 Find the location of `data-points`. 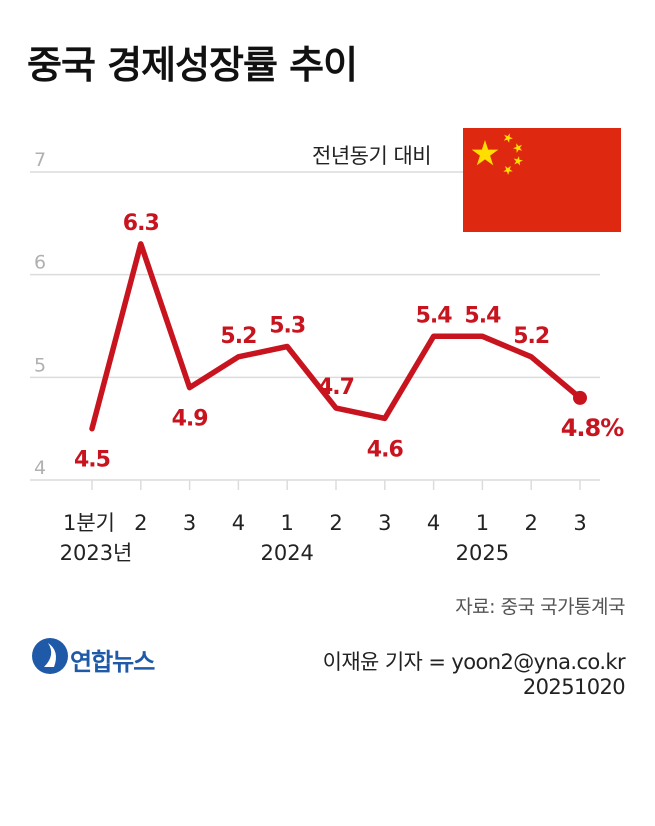

data-points is located at coordinates (580, 397).